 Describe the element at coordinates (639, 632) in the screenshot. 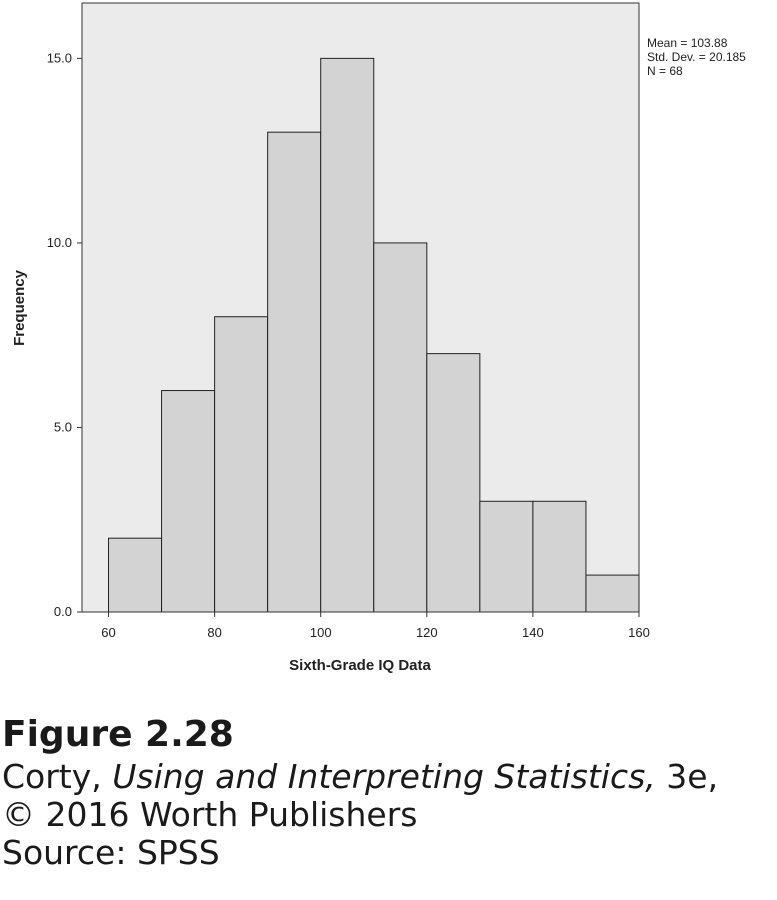

I see `x-tick-label: 160` at that location.